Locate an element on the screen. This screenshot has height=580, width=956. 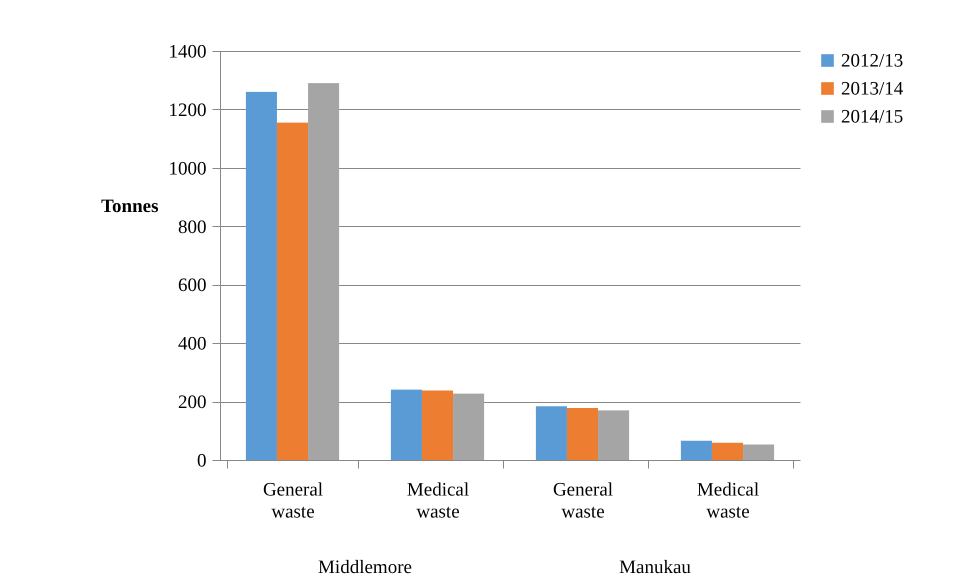
y-tick-label: 1200 is located at coordinates (187, 110).